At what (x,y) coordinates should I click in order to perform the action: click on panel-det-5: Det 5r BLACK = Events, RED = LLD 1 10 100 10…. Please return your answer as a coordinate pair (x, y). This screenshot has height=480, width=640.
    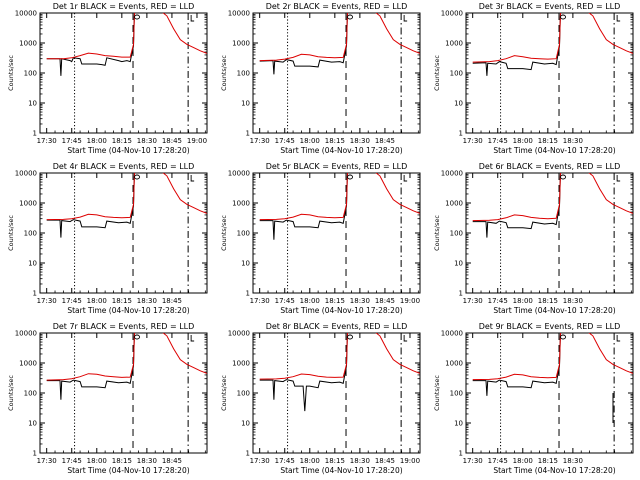
    Looking at the image, I should click on (320, 238).